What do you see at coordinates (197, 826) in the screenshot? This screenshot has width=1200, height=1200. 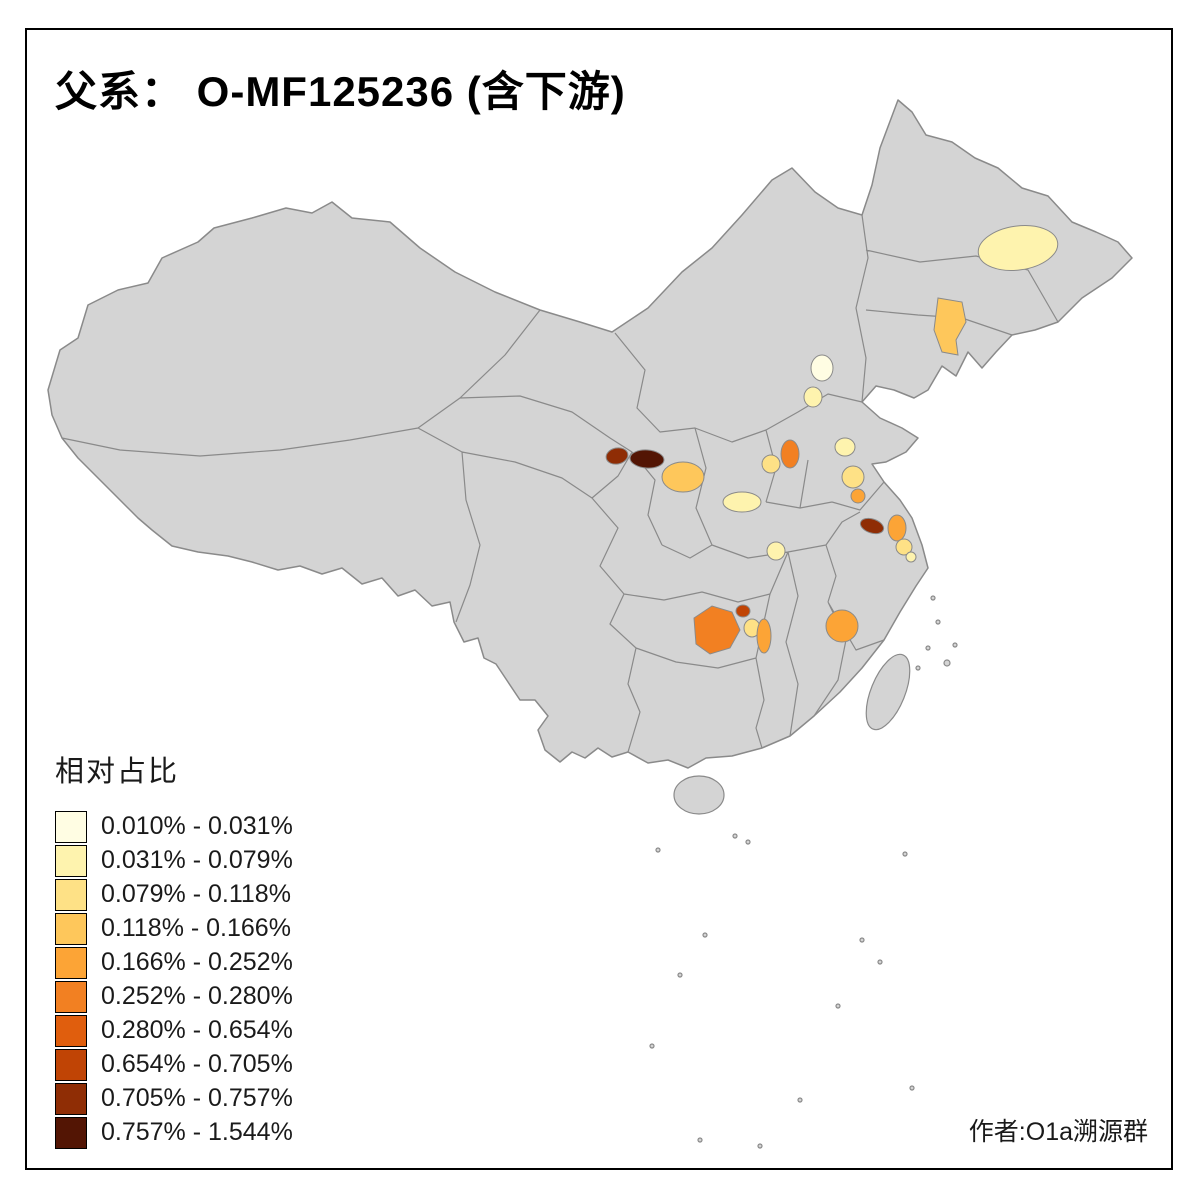 I see `legend-label: 0.010% - 0.031%` at bounding box center [197, 826].